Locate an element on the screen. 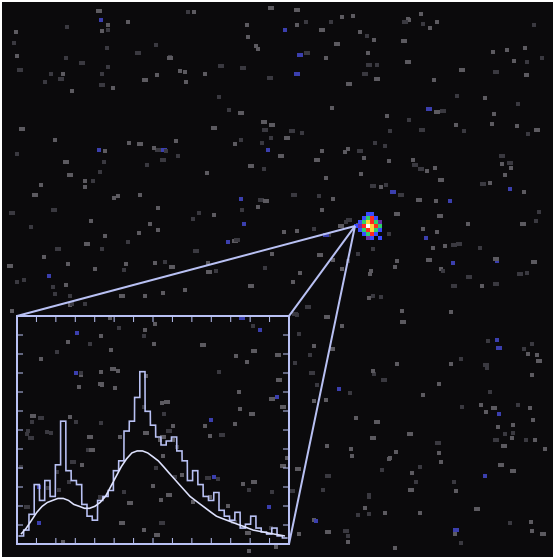 The height and width of the screenshot is (559, 555). spectrum-histogram is located at coordinates (153, 454).